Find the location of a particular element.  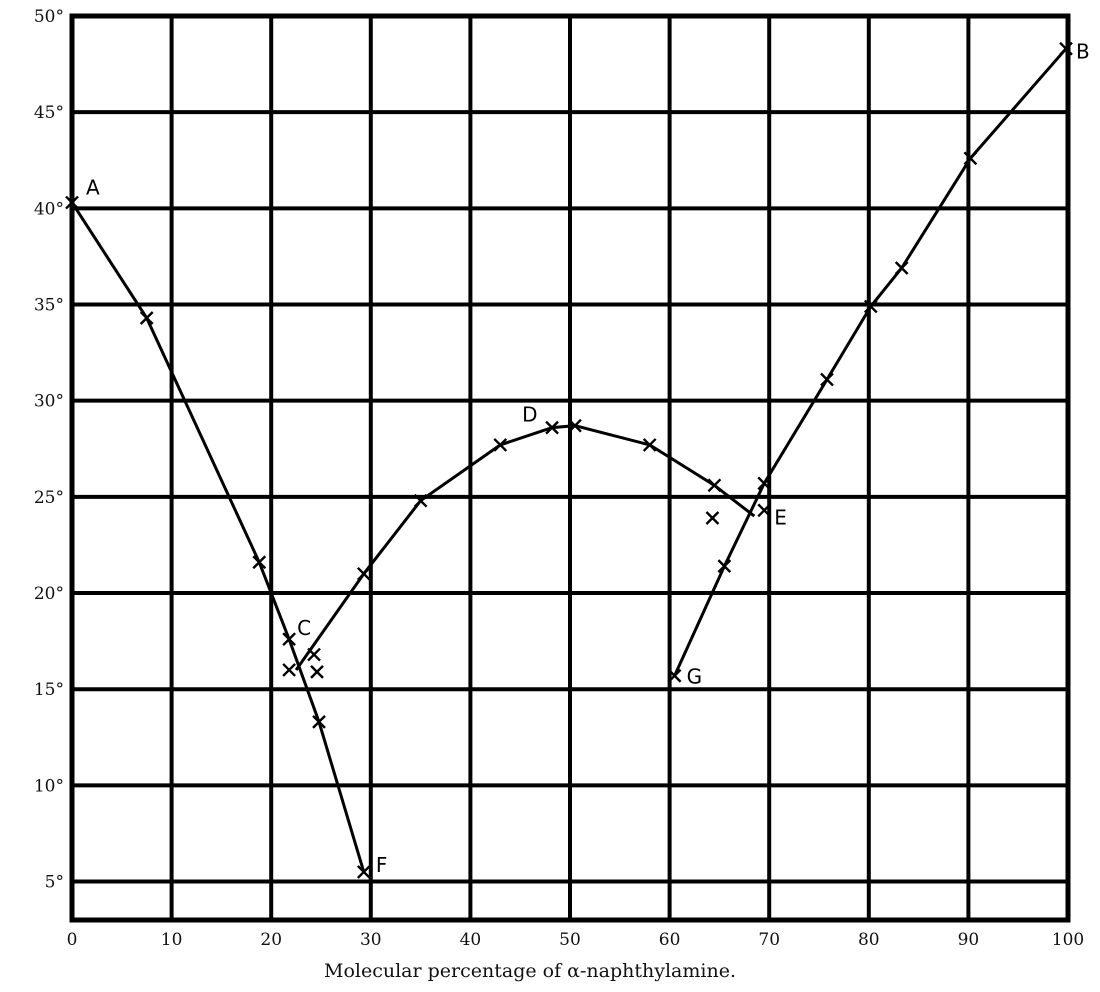

x-tick-label: 80 is located at coordinates (869, 940).